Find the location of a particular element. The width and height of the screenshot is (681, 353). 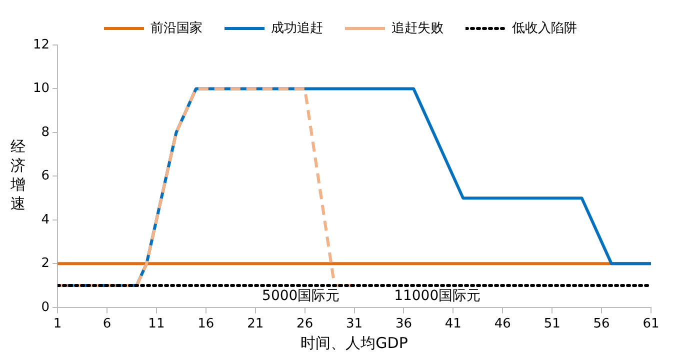

annotation: 5000国际元 is located at coordinates (301, 296).